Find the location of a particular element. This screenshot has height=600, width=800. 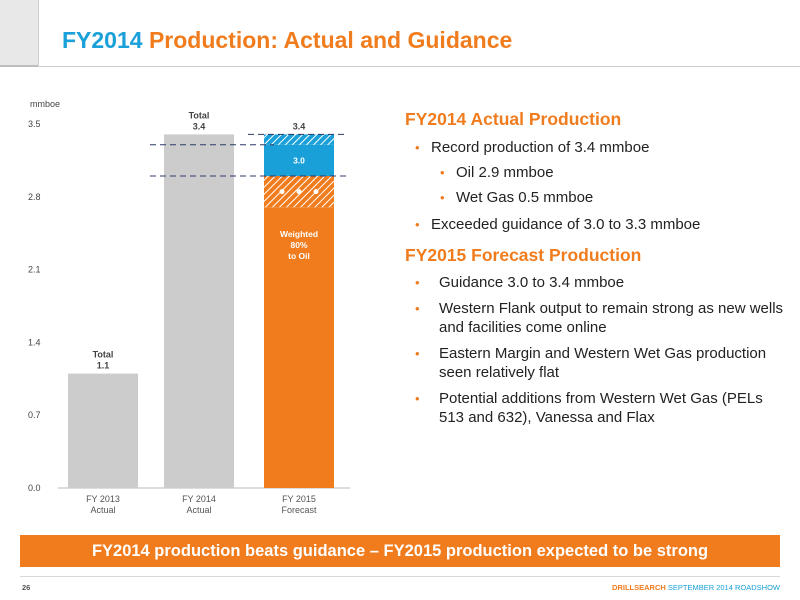

list-item: • Exceeded guidance of 3.0 to 3.3 mmboe is located at coordinates (595, 224).